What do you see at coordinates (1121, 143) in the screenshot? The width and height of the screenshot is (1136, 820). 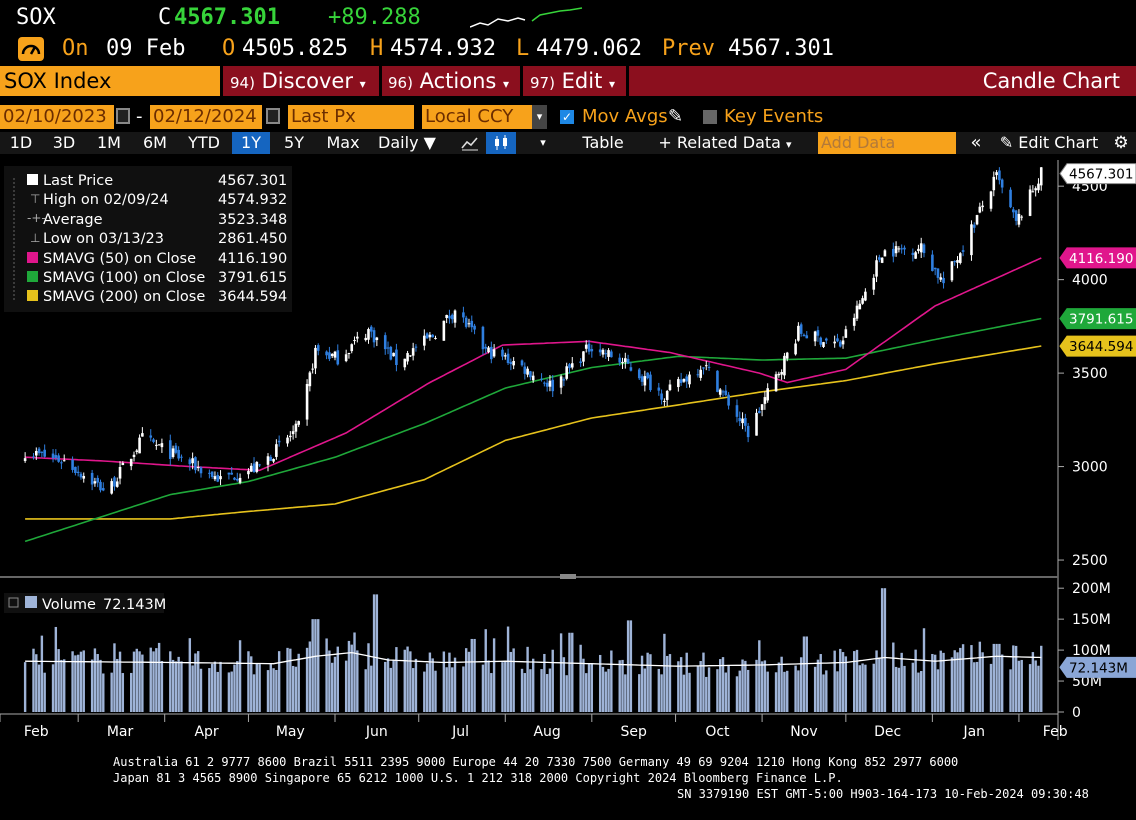 I see `gear-icon: ⚙` at bounding box center [1121, 143].